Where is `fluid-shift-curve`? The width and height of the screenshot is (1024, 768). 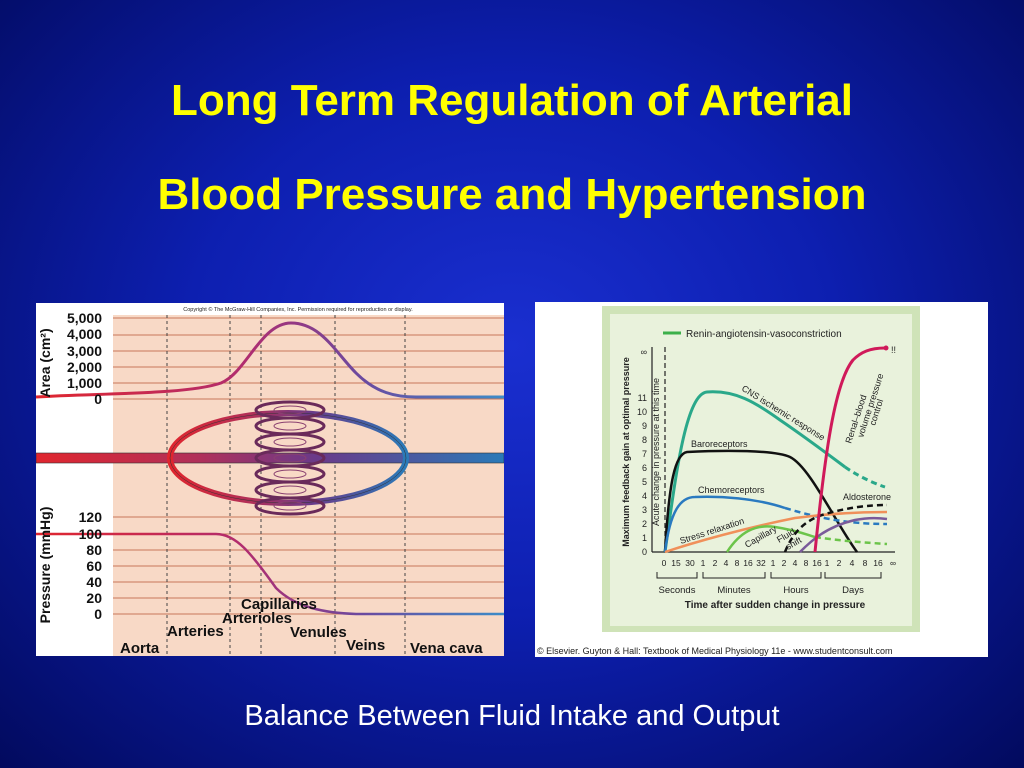 fluid-shift-curve is located at coordinates (843, 534).